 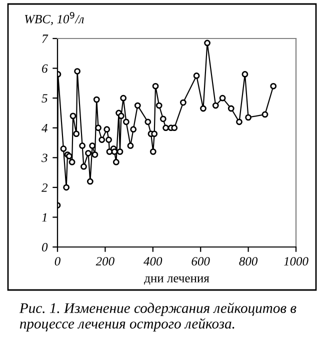 I want to click on x-tick-label: 800, so click(x=248, y=261).